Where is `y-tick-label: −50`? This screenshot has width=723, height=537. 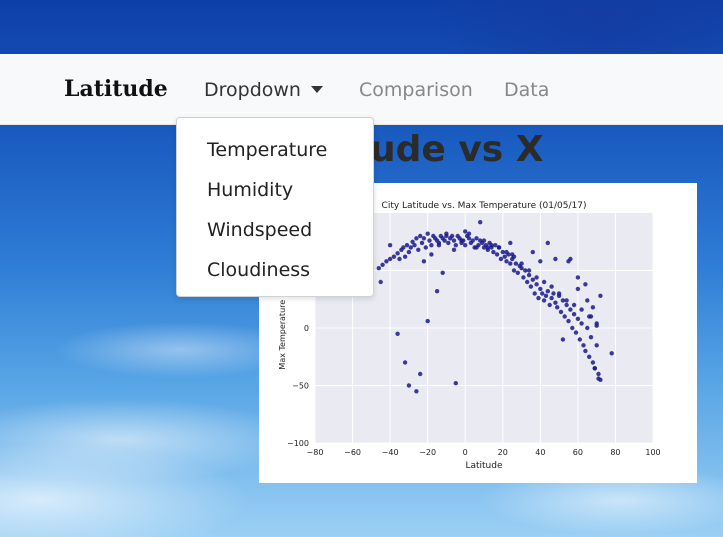 y-tick-label: −50 is located at coordinates (300, 386).